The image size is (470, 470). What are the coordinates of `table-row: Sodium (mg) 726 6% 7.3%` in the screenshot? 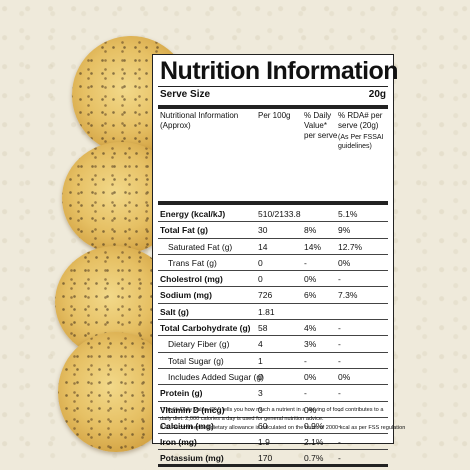 It's located at (273, 295).